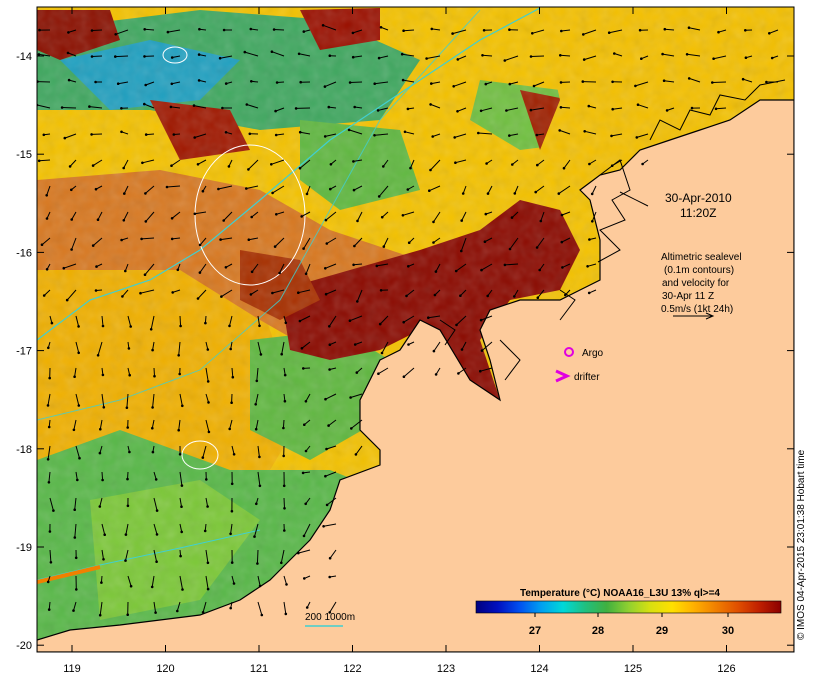  I want to click on y-tick-label: -20, so click(24, 646).